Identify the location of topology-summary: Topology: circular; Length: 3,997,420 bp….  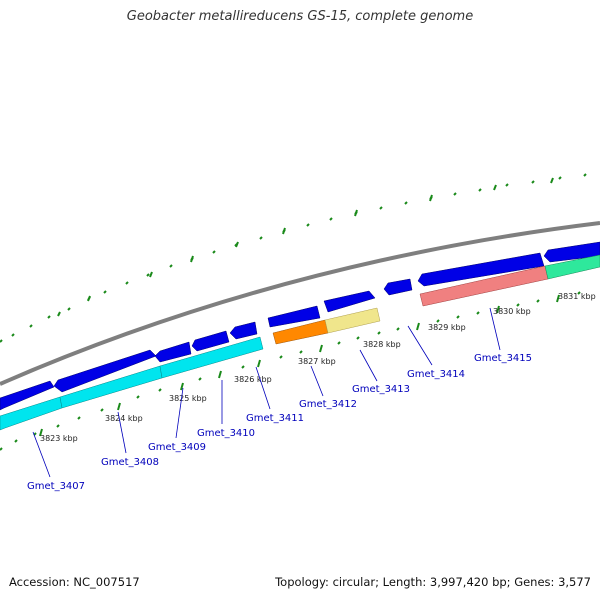
(433, 582).